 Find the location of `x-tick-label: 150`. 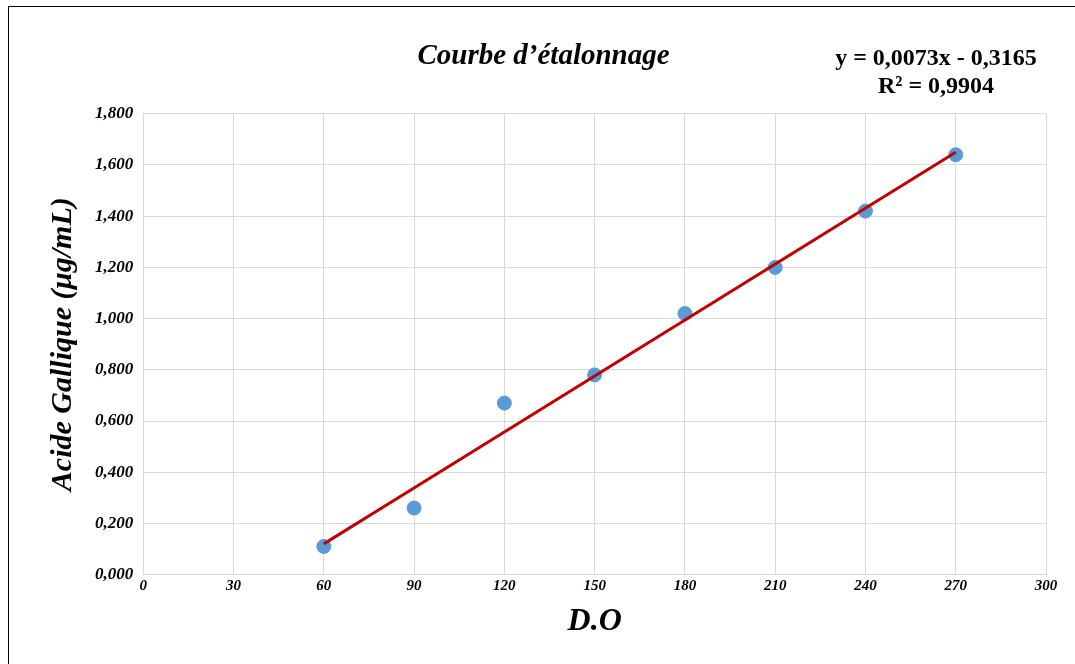

x-tick-label: 150 is located at coordinates (595, 585).